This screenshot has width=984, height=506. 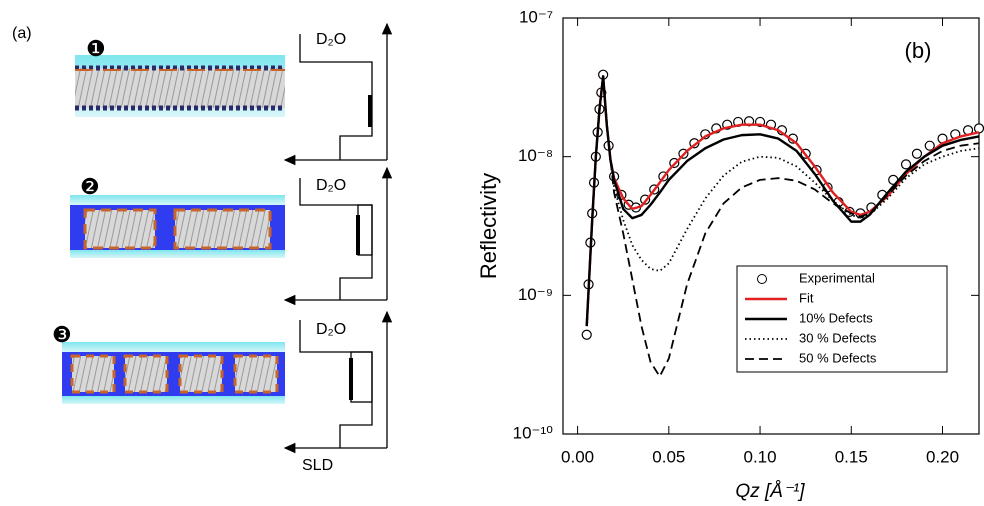 I want to click on y-tick-label: 10⁻⁷, so click(x=536, y=16).